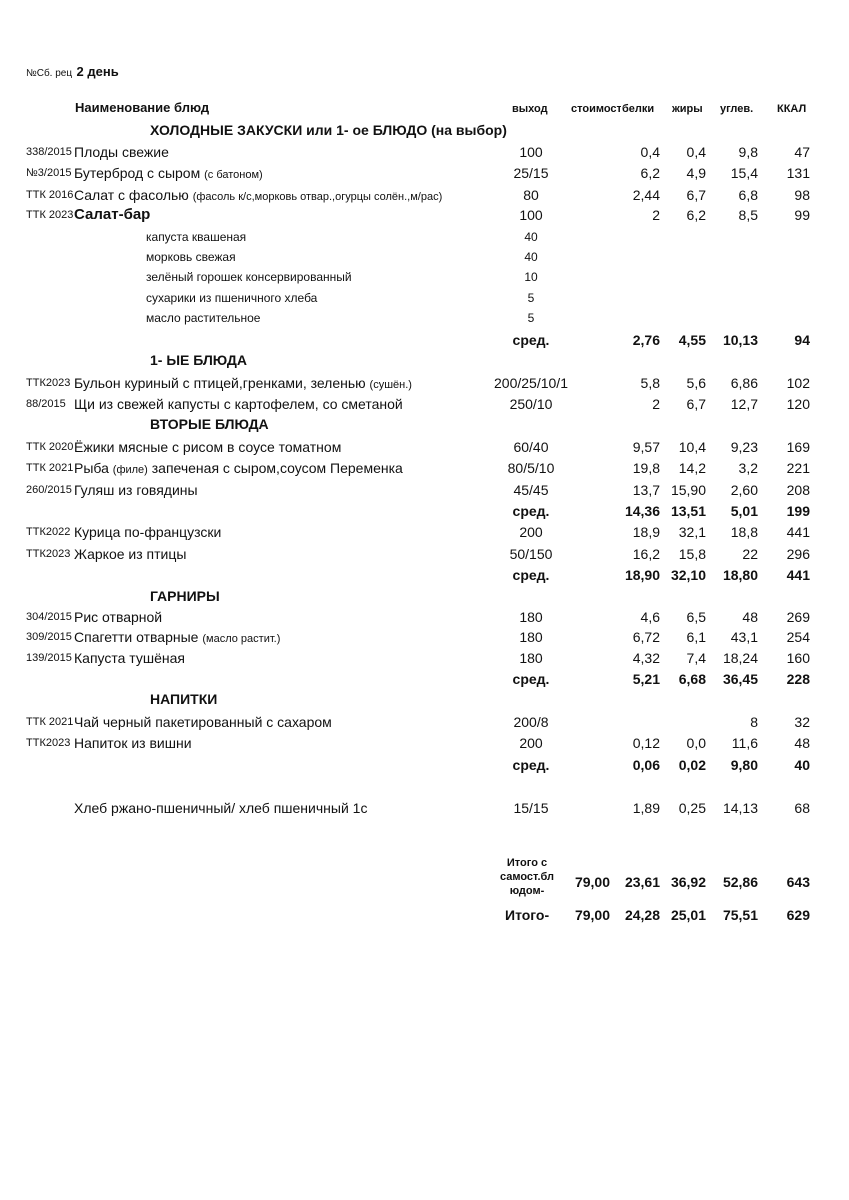  What do you see at coordinates (798, 554) in the screenshot?
I see `kcal-value: 296` at bounding box center [798, 554].